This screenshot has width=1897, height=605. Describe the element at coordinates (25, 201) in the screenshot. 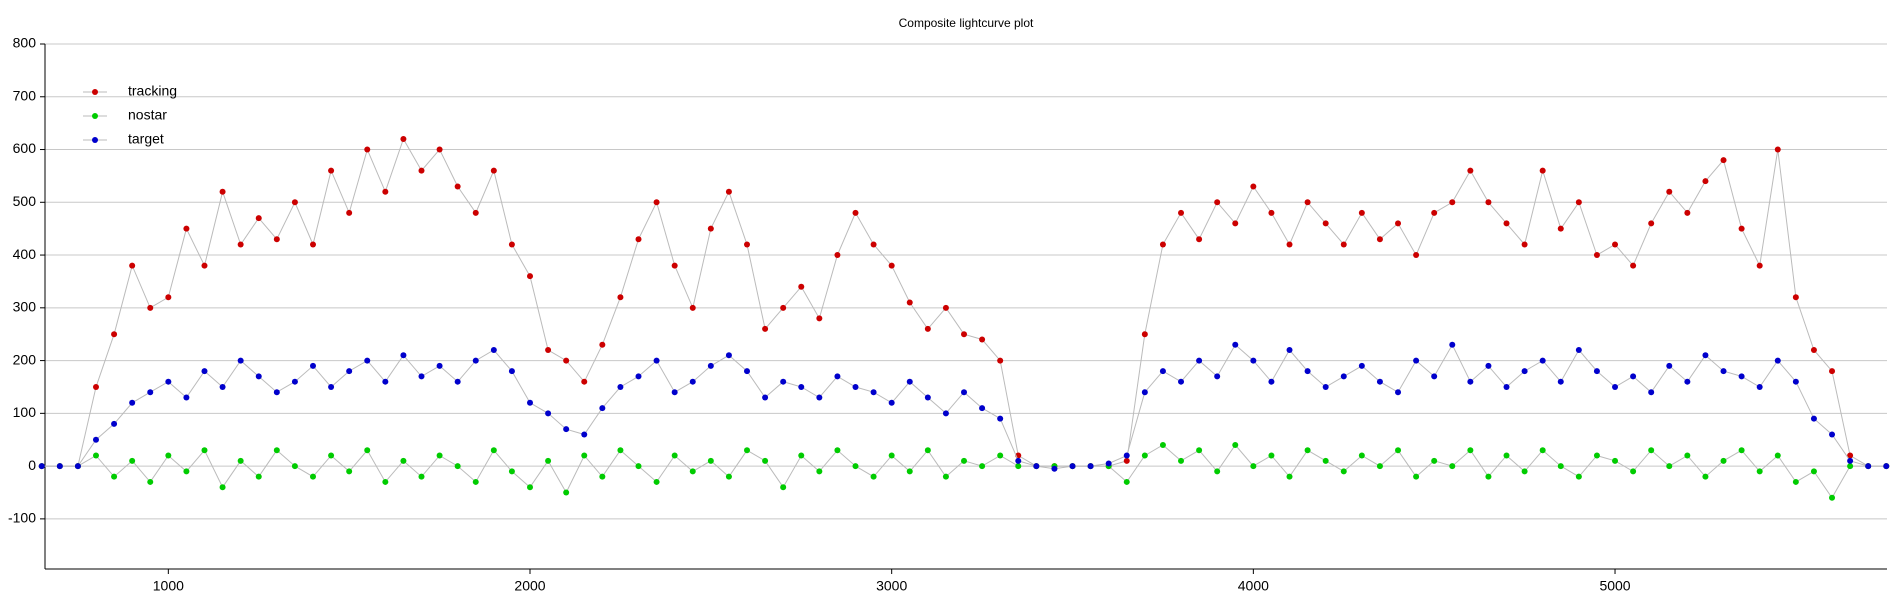

I see `y-tick-label: 500` at that location.